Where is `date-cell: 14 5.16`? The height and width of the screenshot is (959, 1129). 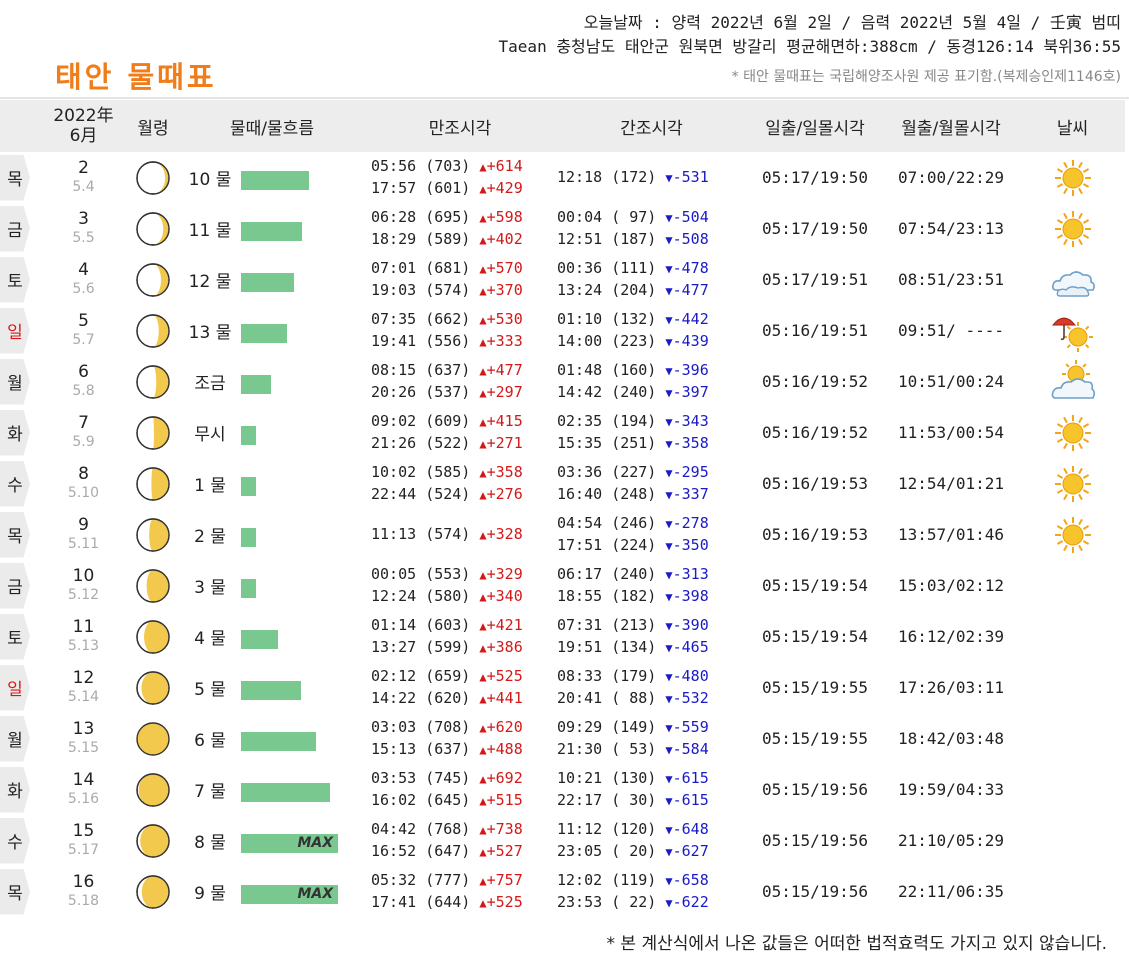 date-cell: 14 5.16 is located at coordinates (83, 789).